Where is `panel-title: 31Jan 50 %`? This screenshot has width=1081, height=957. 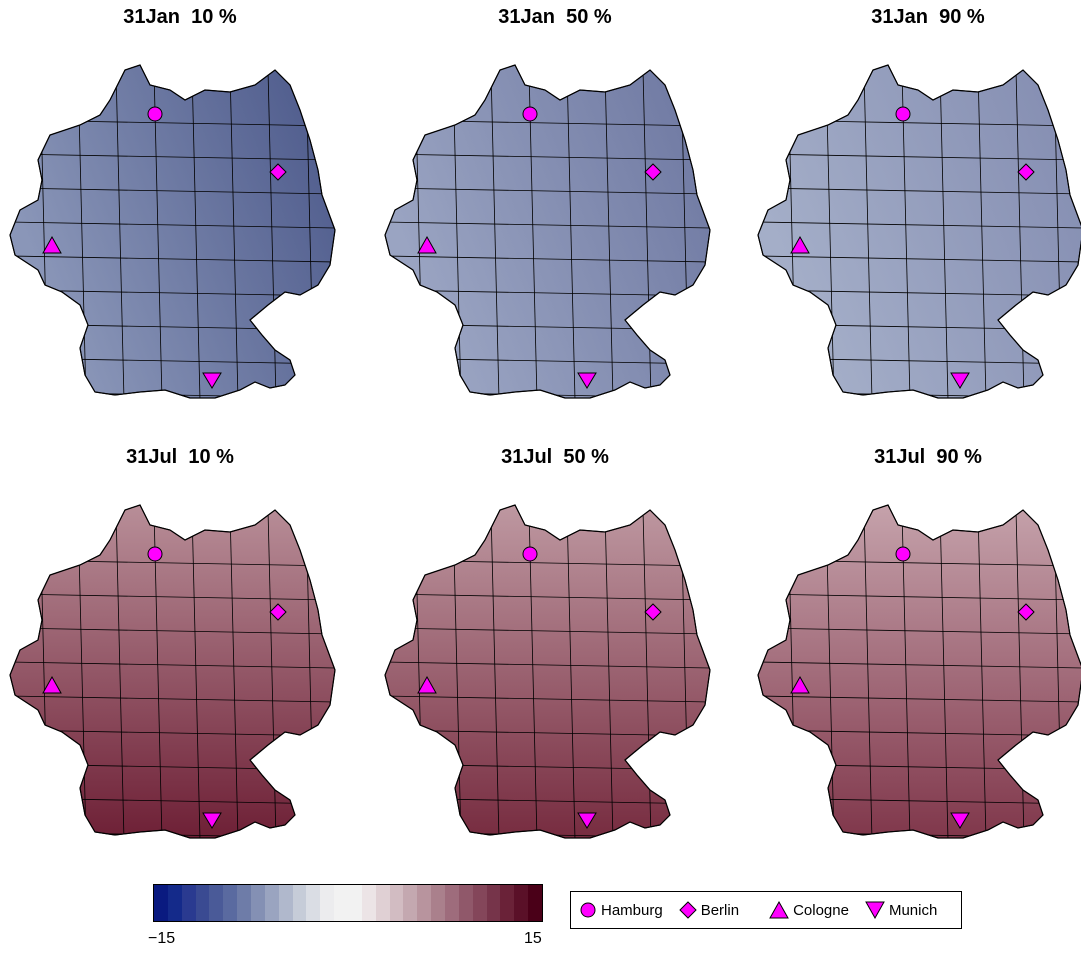
panel-title: 31Jan 50 % is located at coordinates (555, 17).